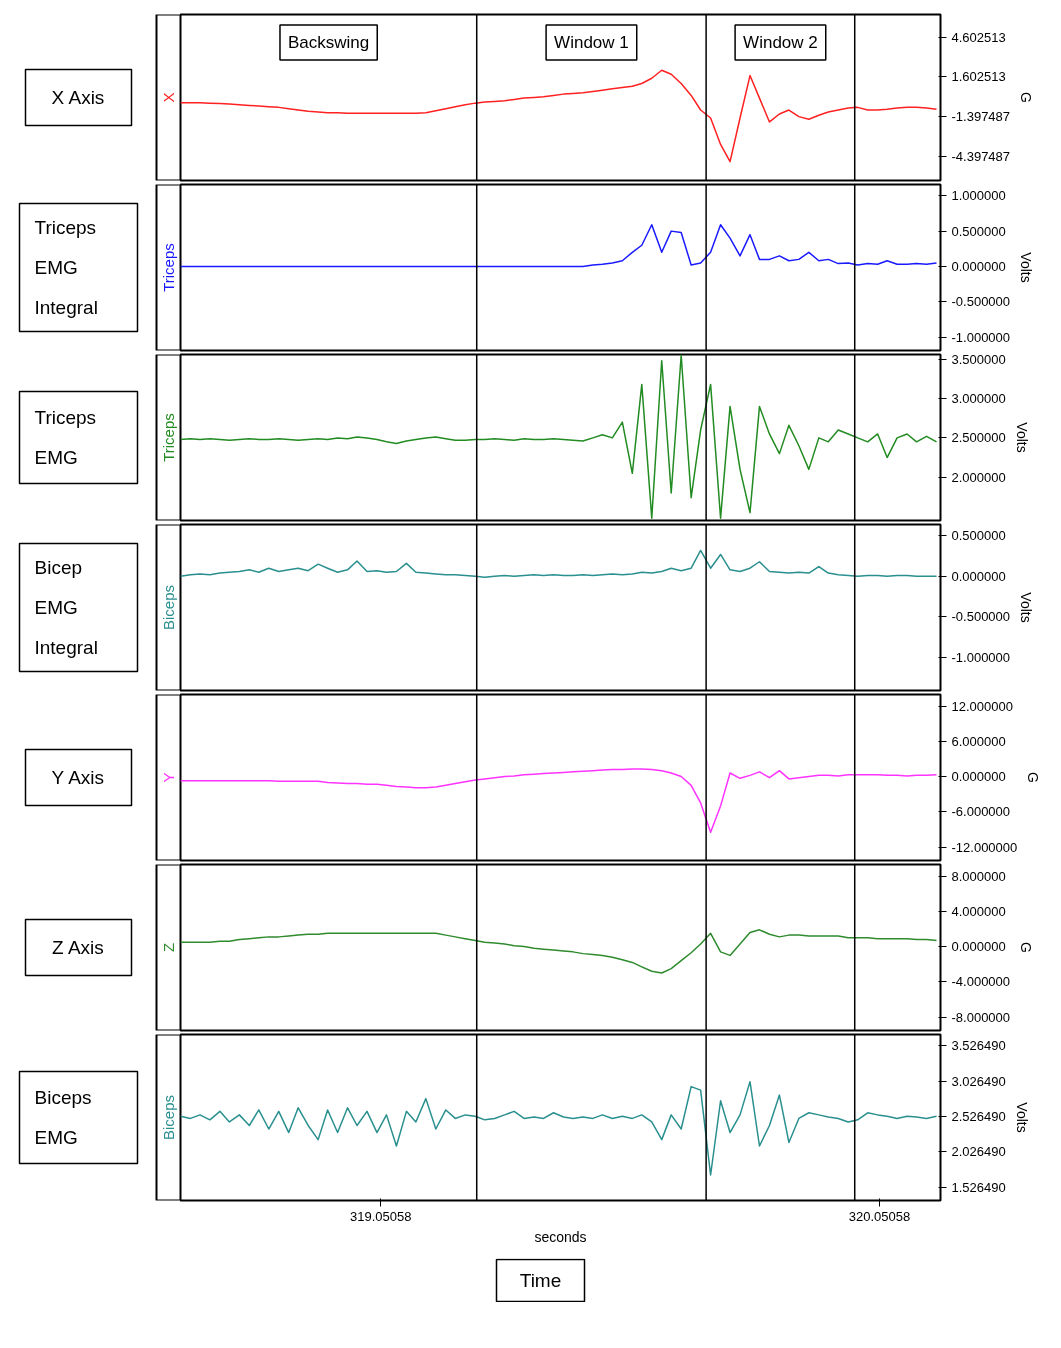  What do you see at coordinates (66, 267) in the screenshot?
I see `text: Triceps EMG Integral` at bounding box center [66, 267].